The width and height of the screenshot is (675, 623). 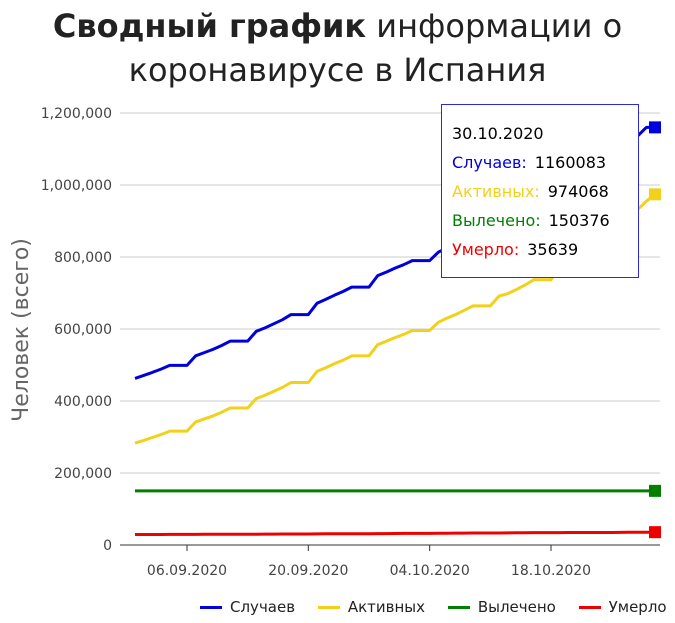 What do you see at coordinates (637, 607) in the screenshot?
I see `legend-label: Умерло` at bounding box center [637, 607].